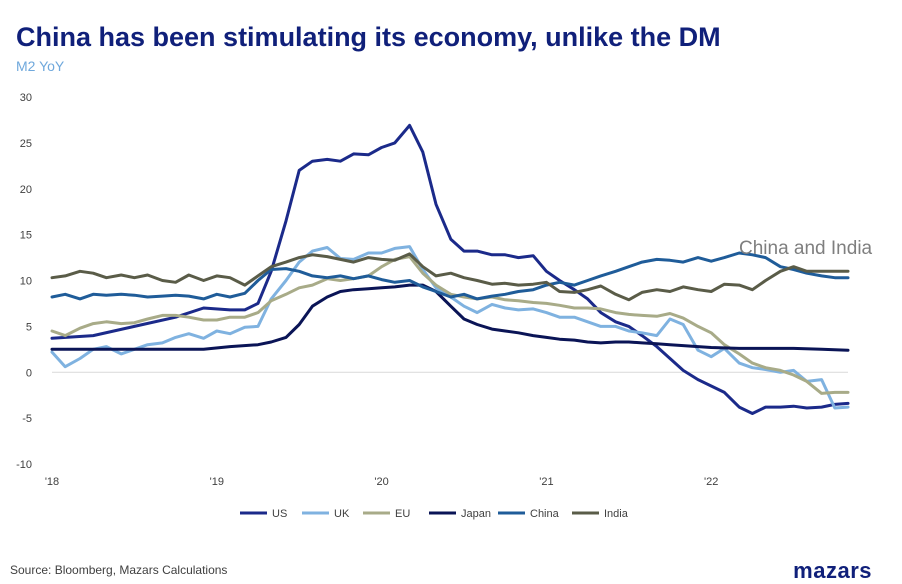 The height and width of the screenshot is (584, 902). What do you see at coordinates (26, 236) in the screenshot?
I see `y-tick-label: 15` at bounding box center [26, 236].